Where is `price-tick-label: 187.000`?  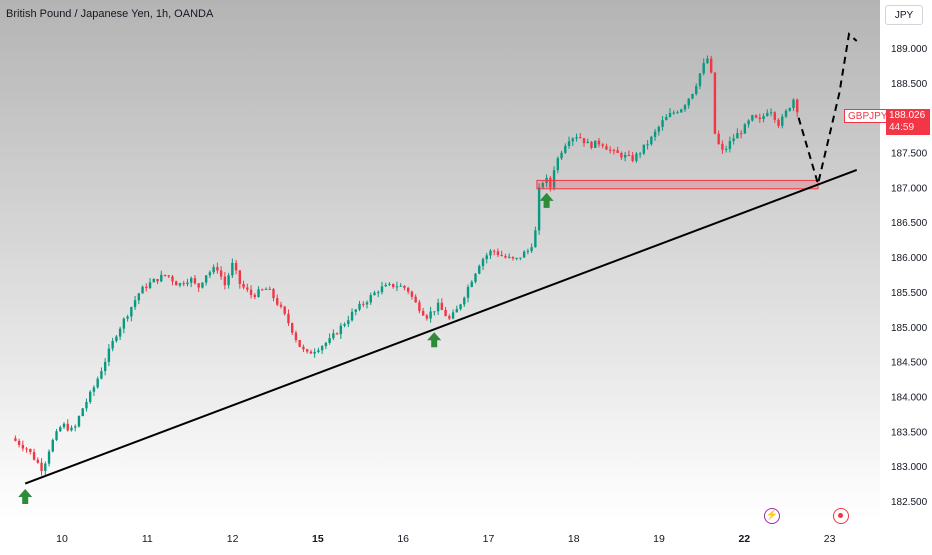
price-tick-label: 187.000 is located at coordinates (909, 188).